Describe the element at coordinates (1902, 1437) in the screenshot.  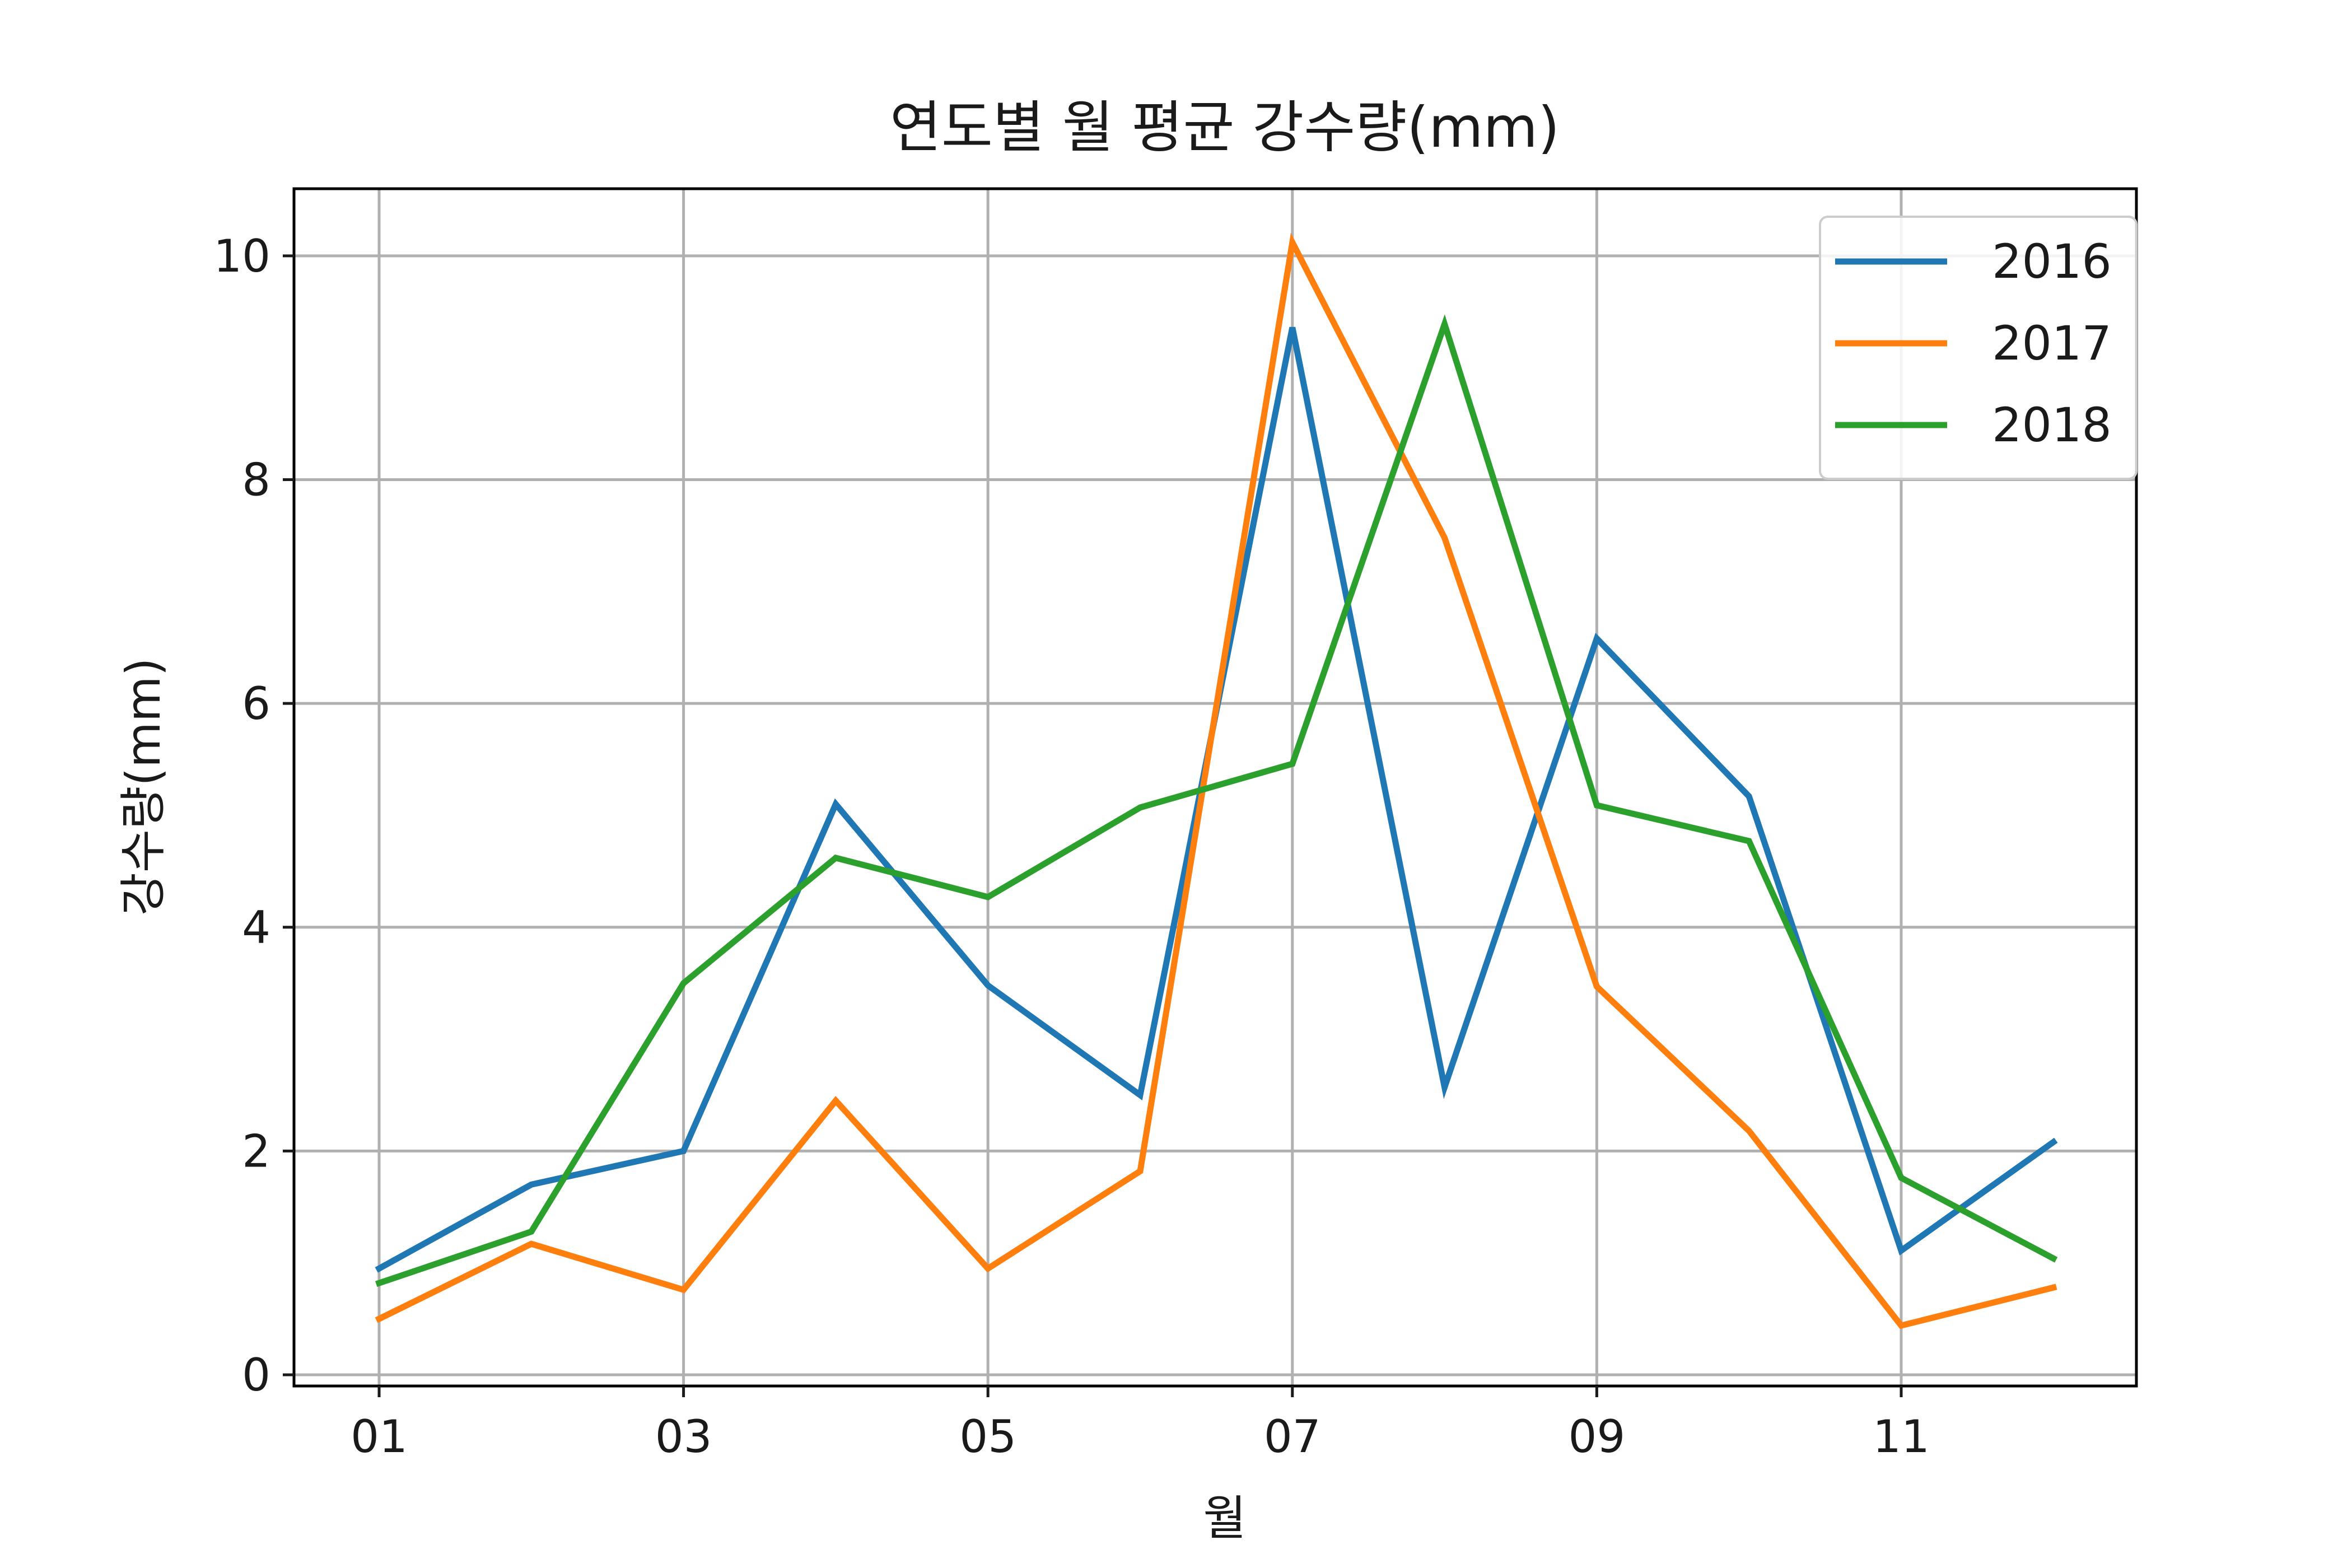
I see `x-tick-label: 11` at that location.